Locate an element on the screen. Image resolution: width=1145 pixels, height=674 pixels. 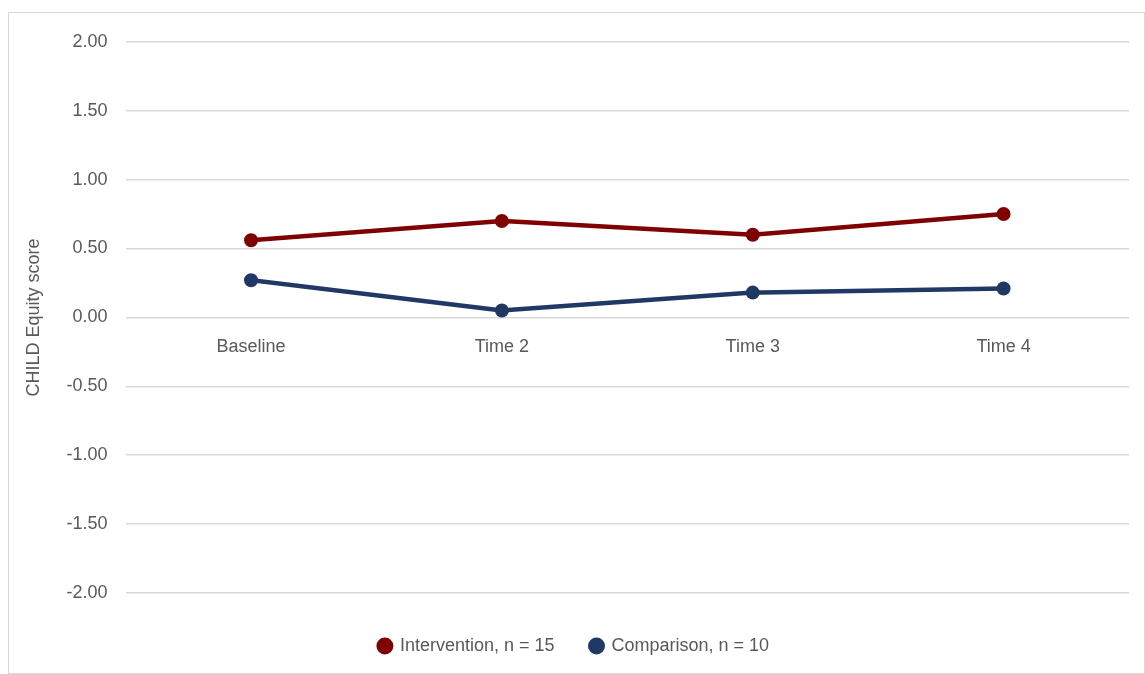
y-tick-label: 2.00 is located at coordinates (90, 40).